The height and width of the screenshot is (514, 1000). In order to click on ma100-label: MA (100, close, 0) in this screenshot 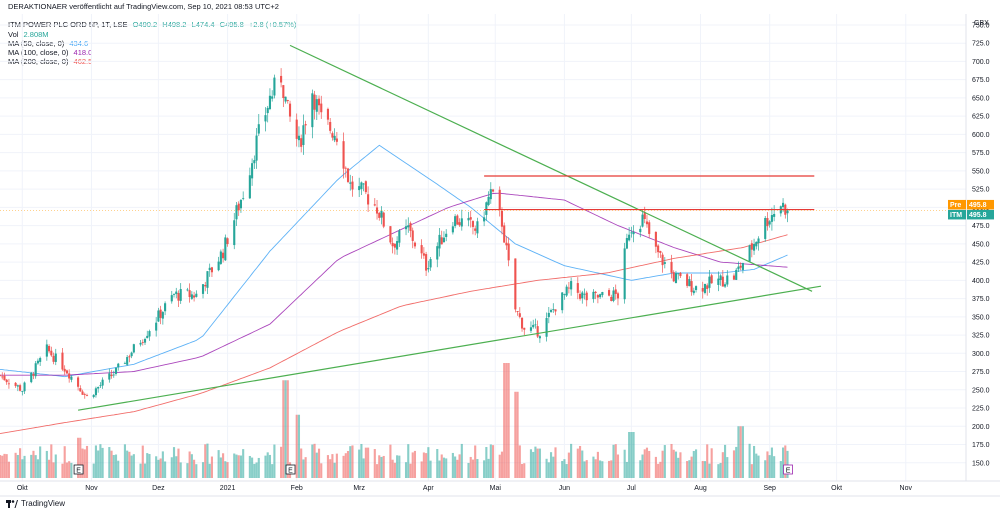, I will do `click(38, 52)`.